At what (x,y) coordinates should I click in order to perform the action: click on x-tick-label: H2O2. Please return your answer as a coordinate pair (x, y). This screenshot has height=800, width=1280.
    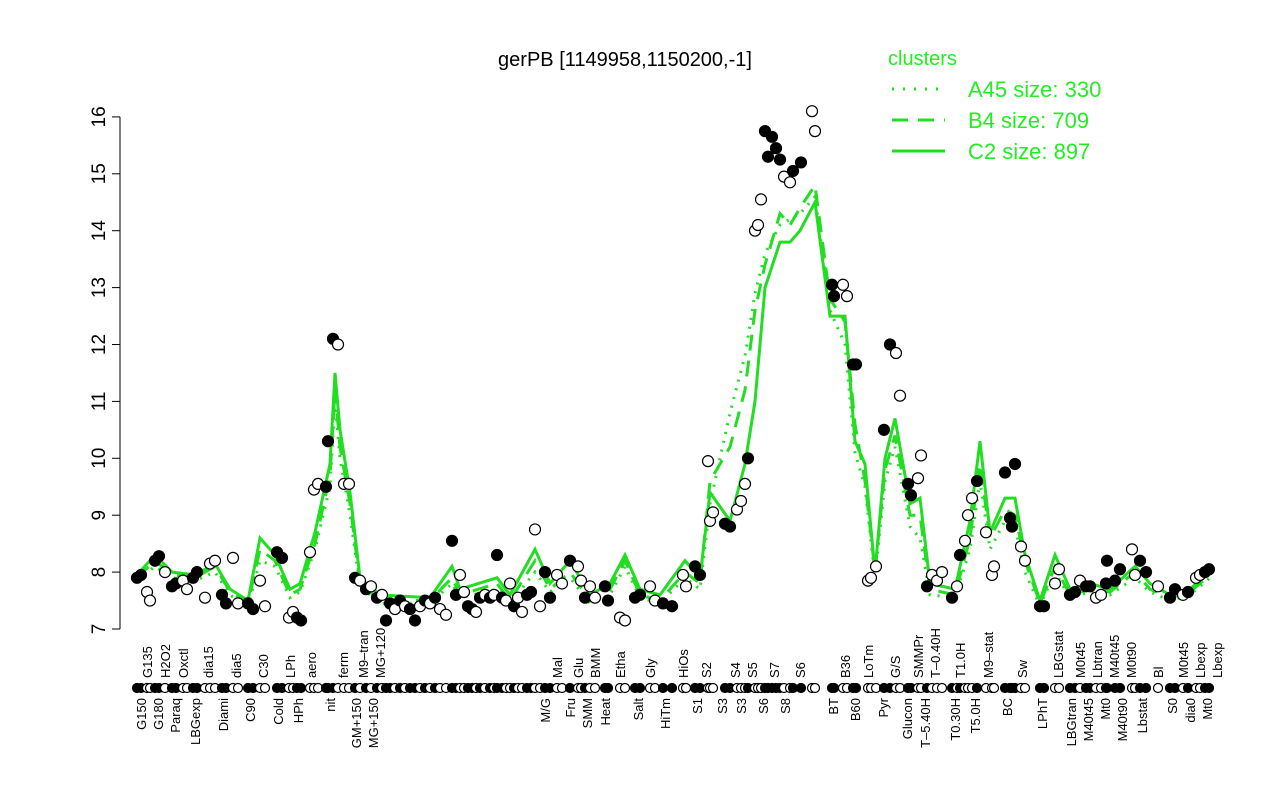
    Looking at the image, I should click on (165, 661).